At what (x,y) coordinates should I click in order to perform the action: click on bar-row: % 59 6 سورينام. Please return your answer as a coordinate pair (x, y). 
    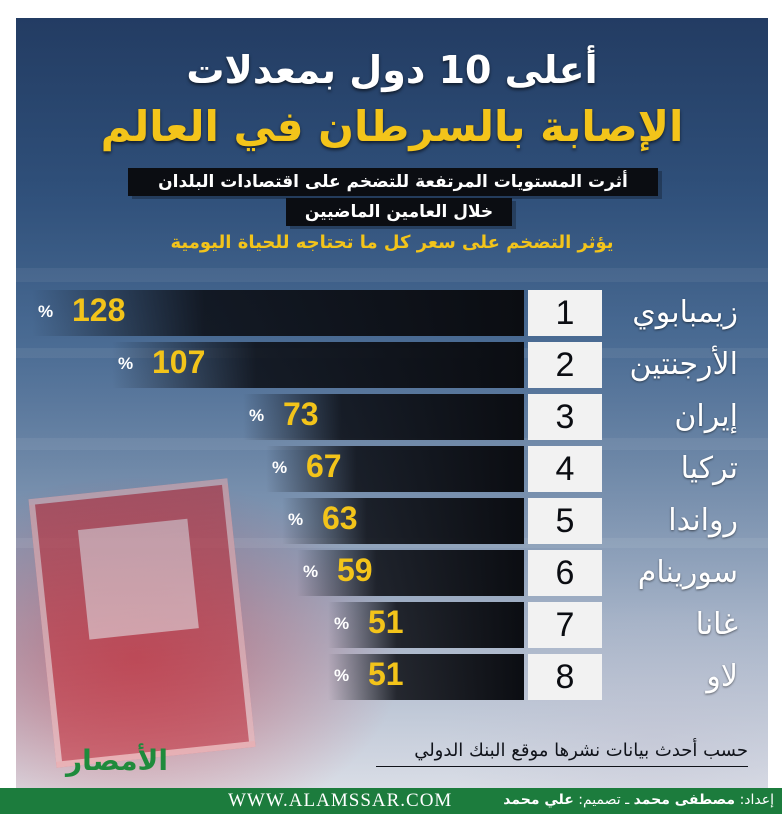
    Looking at the image, I should click on (392, 573).